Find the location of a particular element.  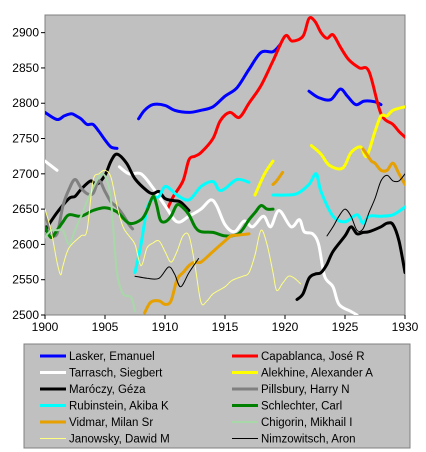

y-tick-label: 2750 is located at coordinates (25, 139).